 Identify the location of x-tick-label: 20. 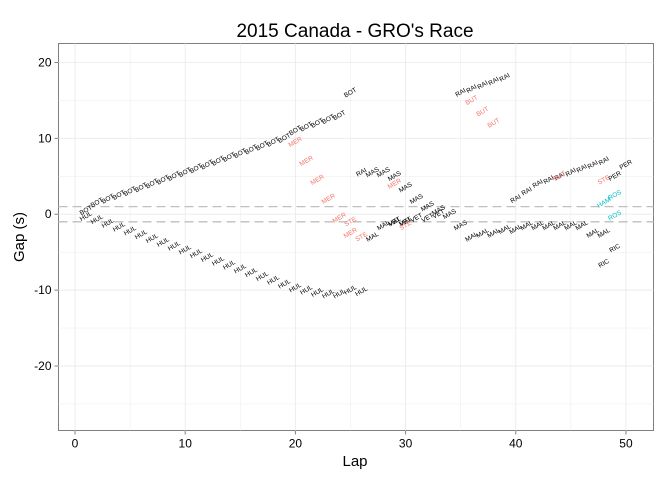
(296, 444).